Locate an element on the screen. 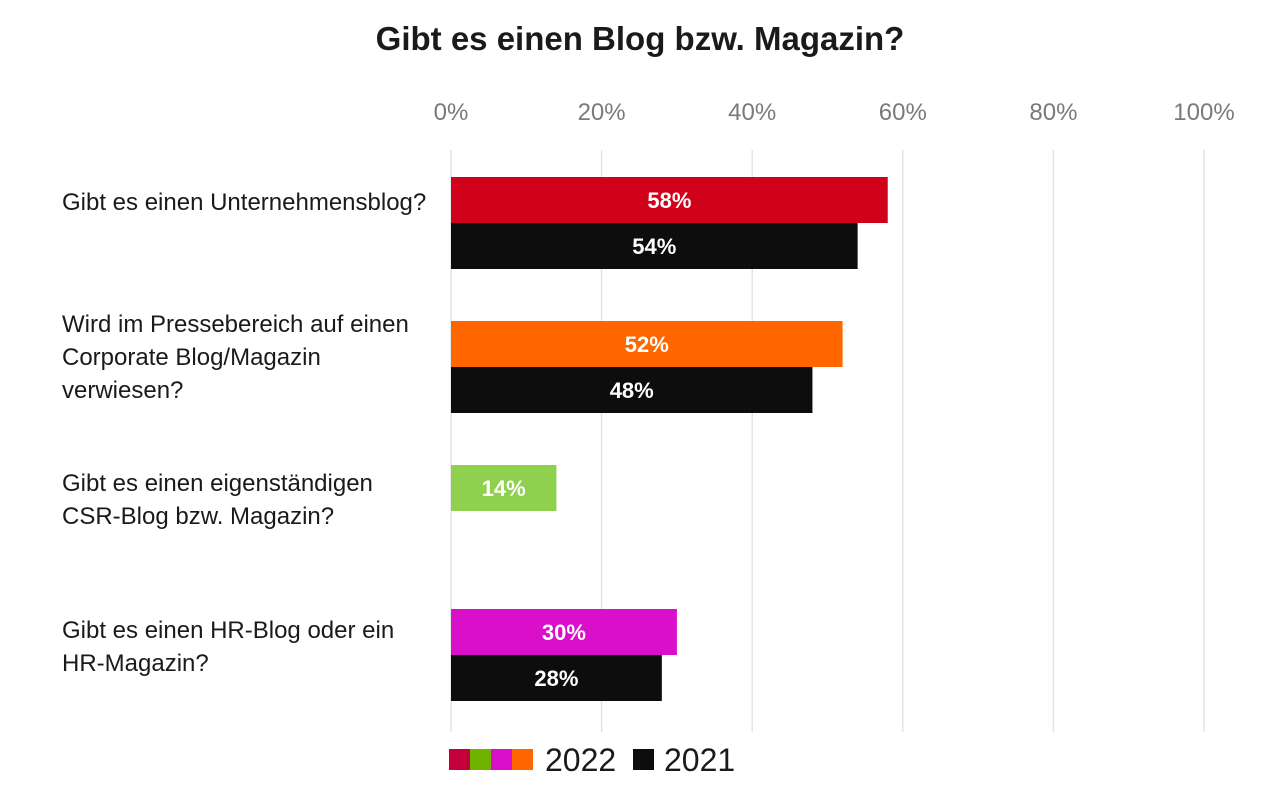 This screenshot has width=1280, height=800. x-tick-label: 60% is located at coordinates (903, 112).